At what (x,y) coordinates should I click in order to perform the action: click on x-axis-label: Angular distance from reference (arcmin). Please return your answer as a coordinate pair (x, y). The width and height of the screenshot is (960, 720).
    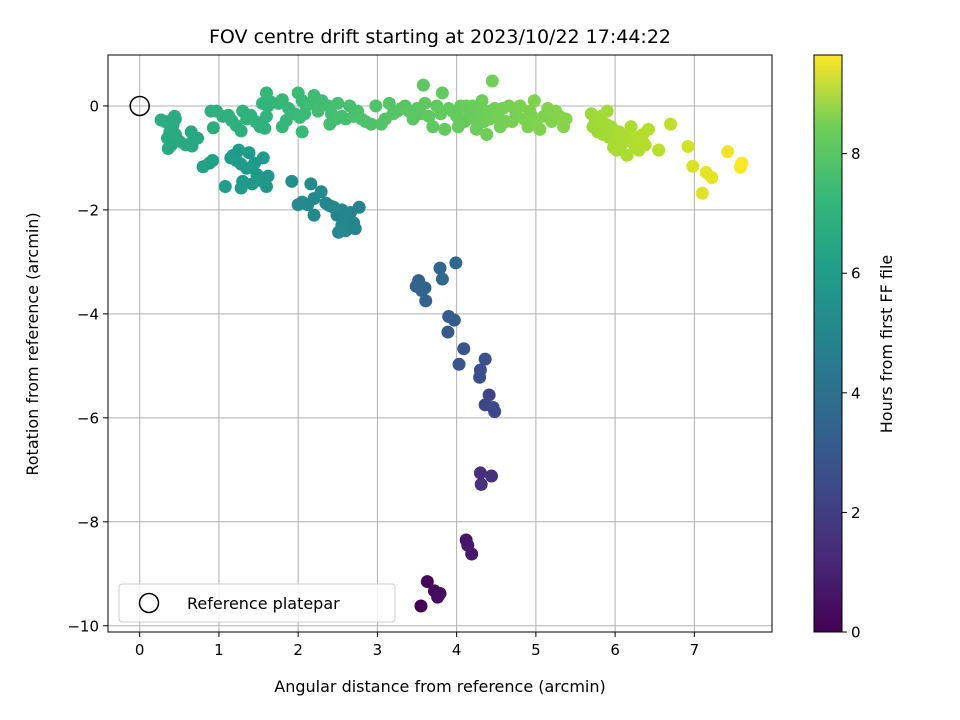
    Looking at the image, I should click on (439, 686).